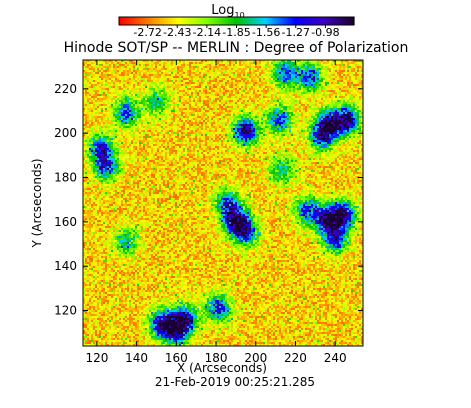 The width and height of the screenshot is (471, 408). Describe the element at coordinates (177, 32) in the screenshot. I see `colorbar-tick-label: -2.43` at that location.